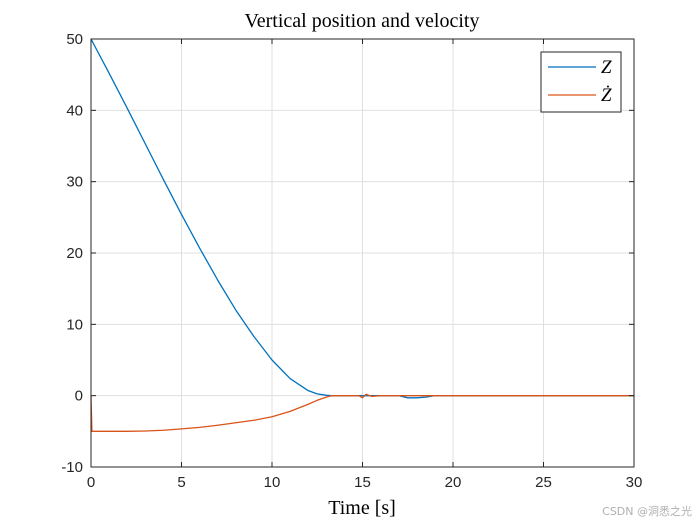 This screenshot has width=700, height=525. I want to click on x-tick-label: 25, so click(543, 482).